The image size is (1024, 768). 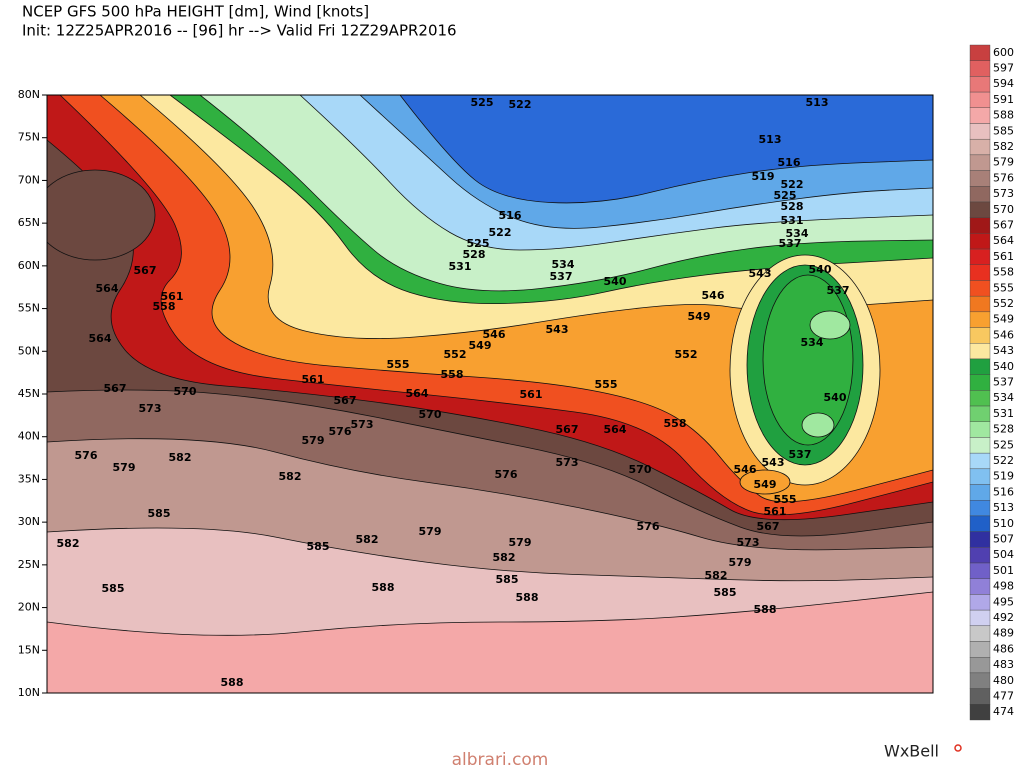 What do you see at coordinates (1003, 68) in the screenshot?
I see `colorbar-label: 597` at bounding box center [1003, 68].